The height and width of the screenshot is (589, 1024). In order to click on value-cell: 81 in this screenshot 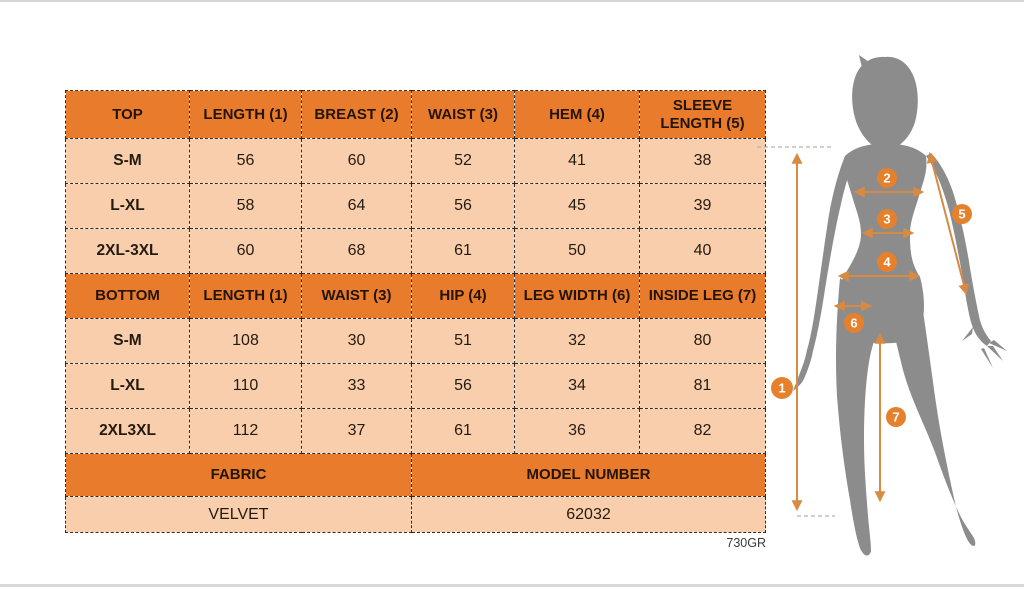, I will do `click(702, 386)`.